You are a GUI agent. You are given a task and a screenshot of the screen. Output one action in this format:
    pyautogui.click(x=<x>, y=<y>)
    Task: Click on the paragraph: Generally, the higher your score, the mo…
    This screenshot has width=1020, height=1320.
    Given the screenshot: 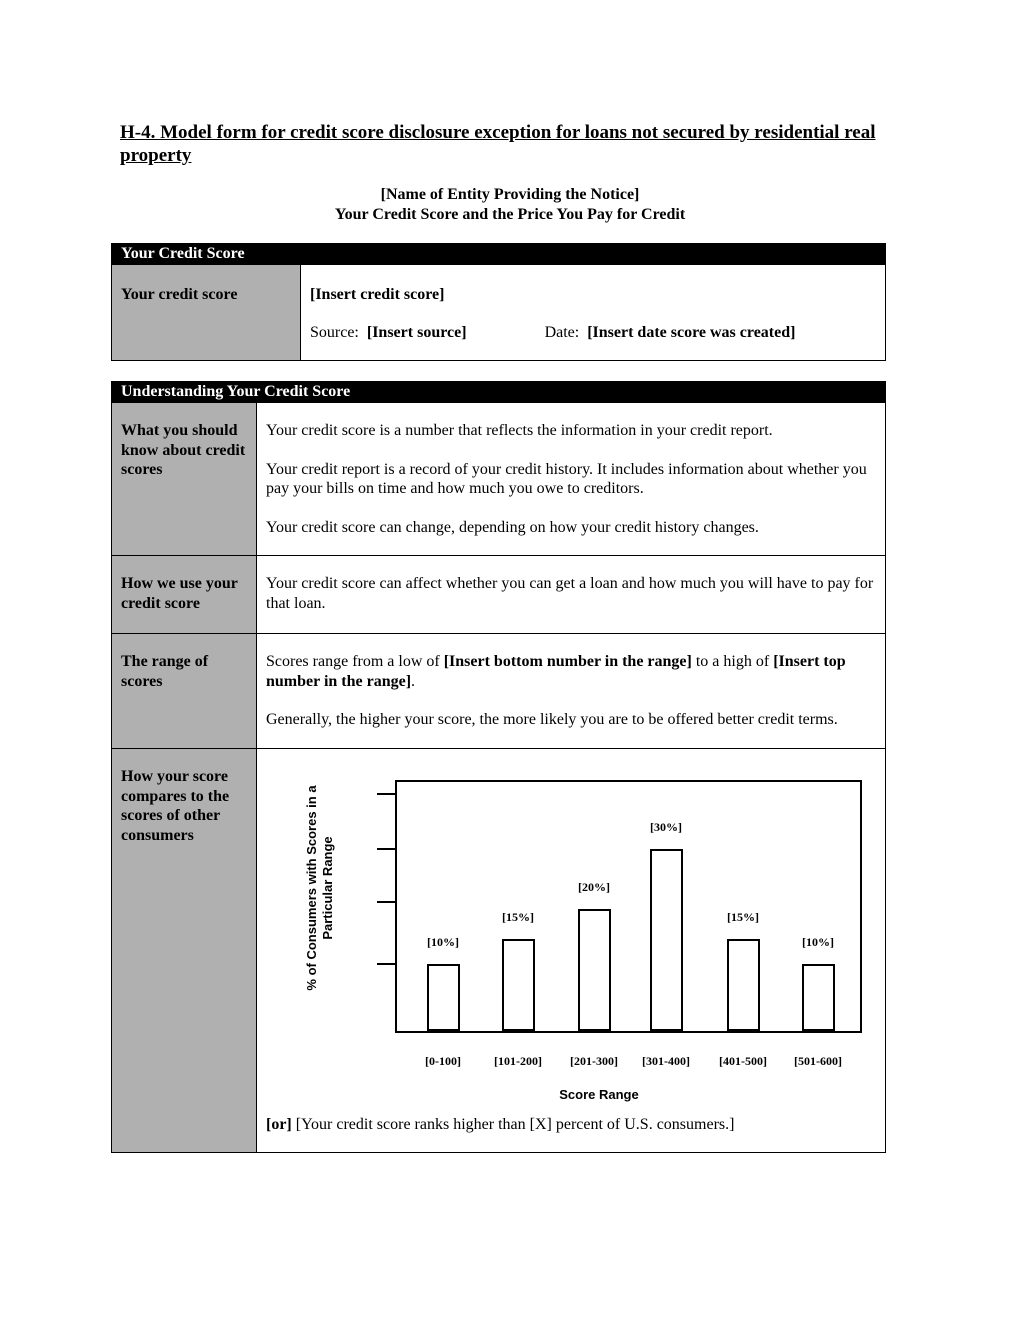 What is the action you would take?
    pyautogui.click(x=552, y=719)
    